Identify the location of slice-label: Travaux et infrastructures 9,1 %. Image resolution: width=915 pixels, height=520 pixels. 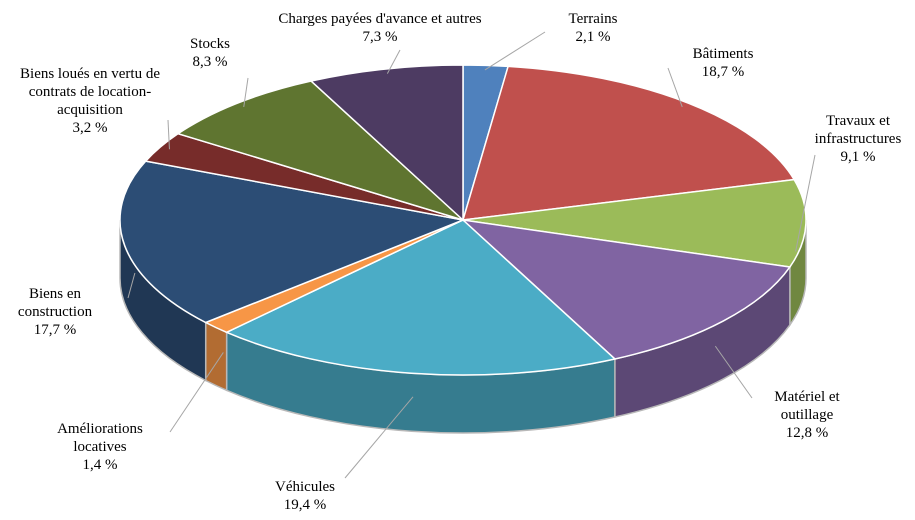
(856, 139).